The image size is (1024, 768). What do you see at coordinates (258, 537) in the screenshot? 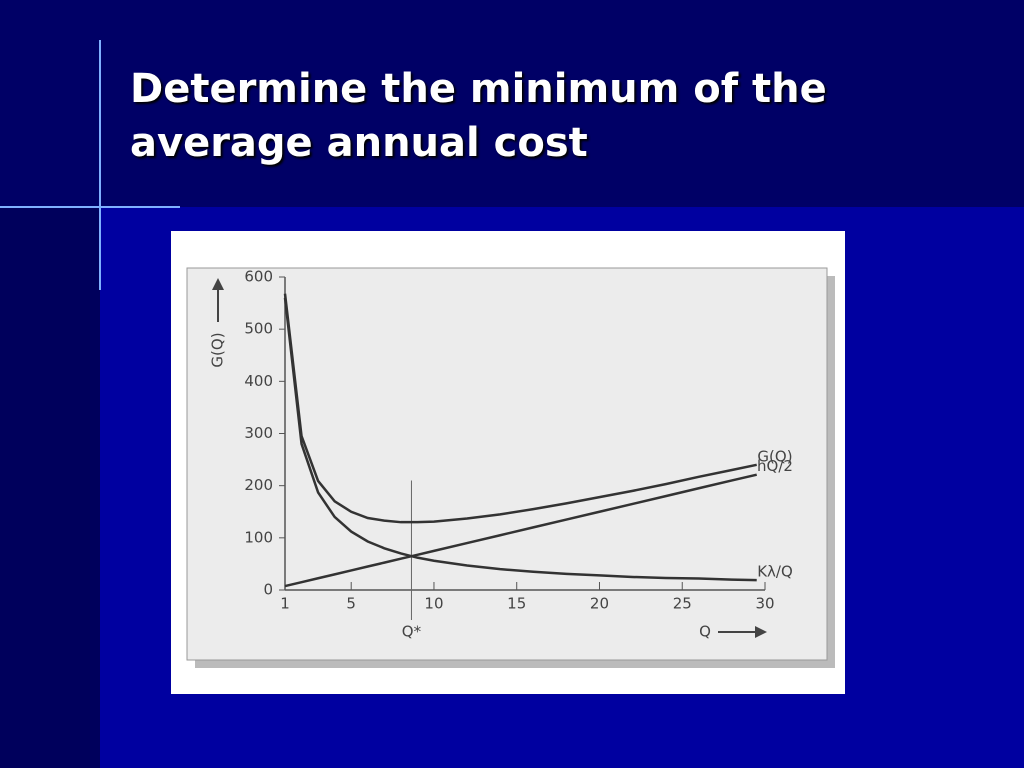
I see `y-tick-label: 100` at bounding box center [258, 537].